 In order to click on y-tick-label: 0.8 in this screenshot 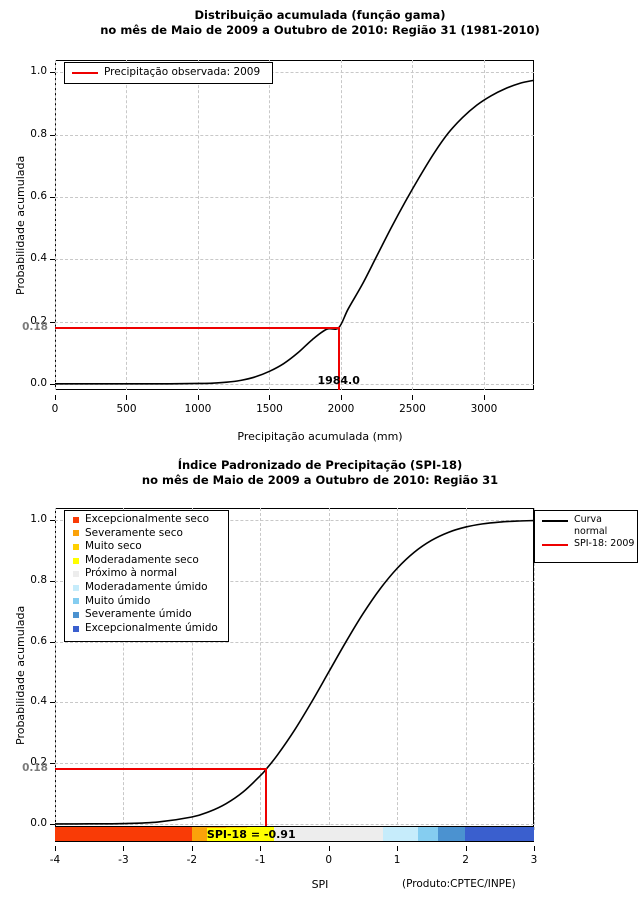, I will do `click(38, 579)`.